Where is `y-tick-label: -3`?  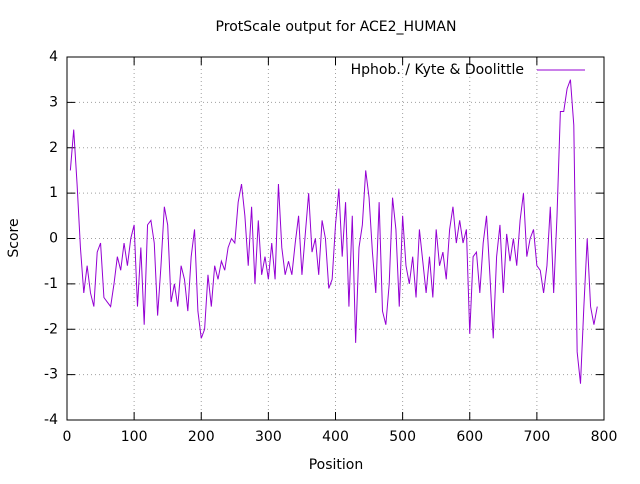 y-tick-label: -3 is located at coordinates (51, 375).